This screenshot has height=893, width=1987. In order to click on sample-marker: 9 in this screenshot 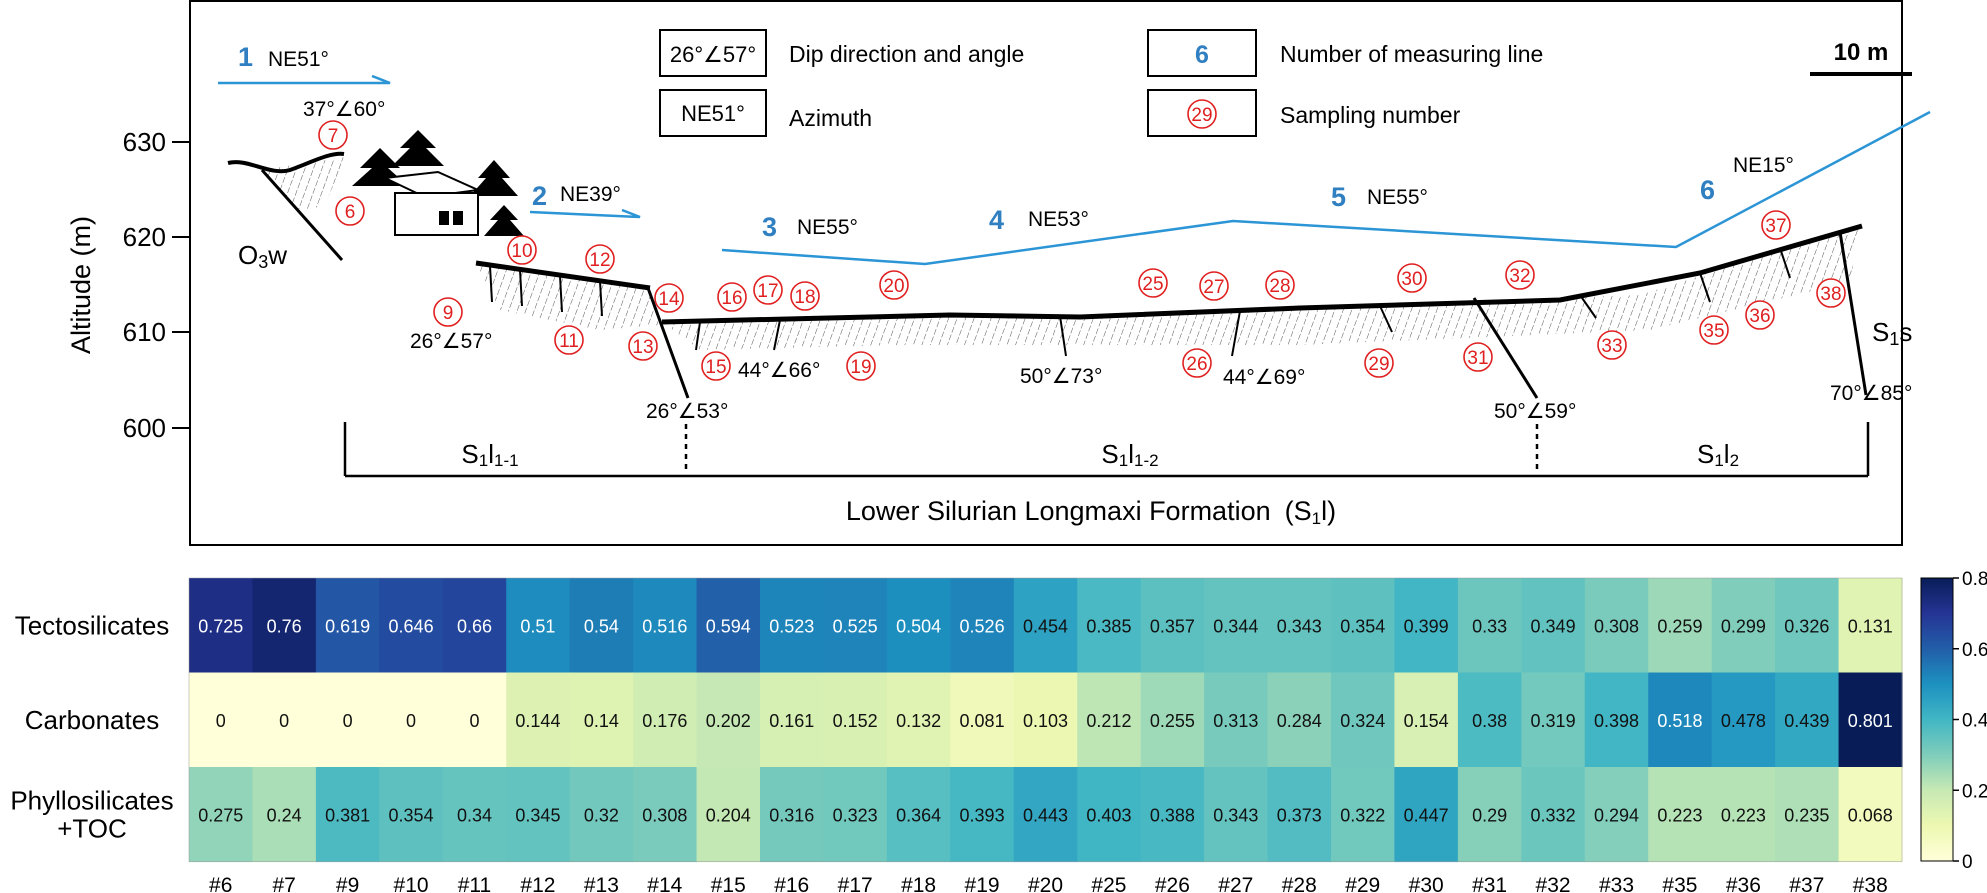, I will do `click(448, 312)`.